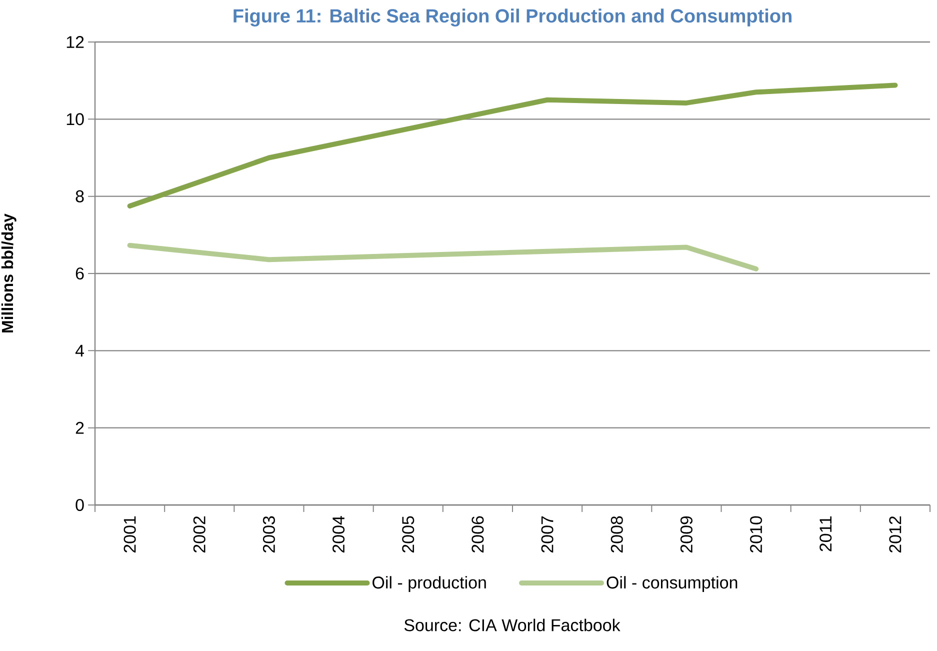 This screenshot has height=651, width=937. I want to click on y-tick-label: 6, so click(80, 273).